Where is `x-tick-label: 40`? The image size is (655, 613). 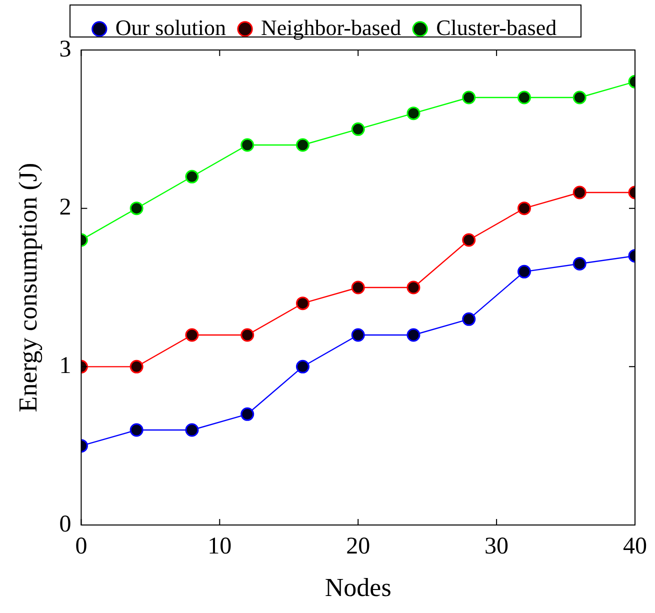 x-tick-label: 40 is located at coordinates (635, 547).